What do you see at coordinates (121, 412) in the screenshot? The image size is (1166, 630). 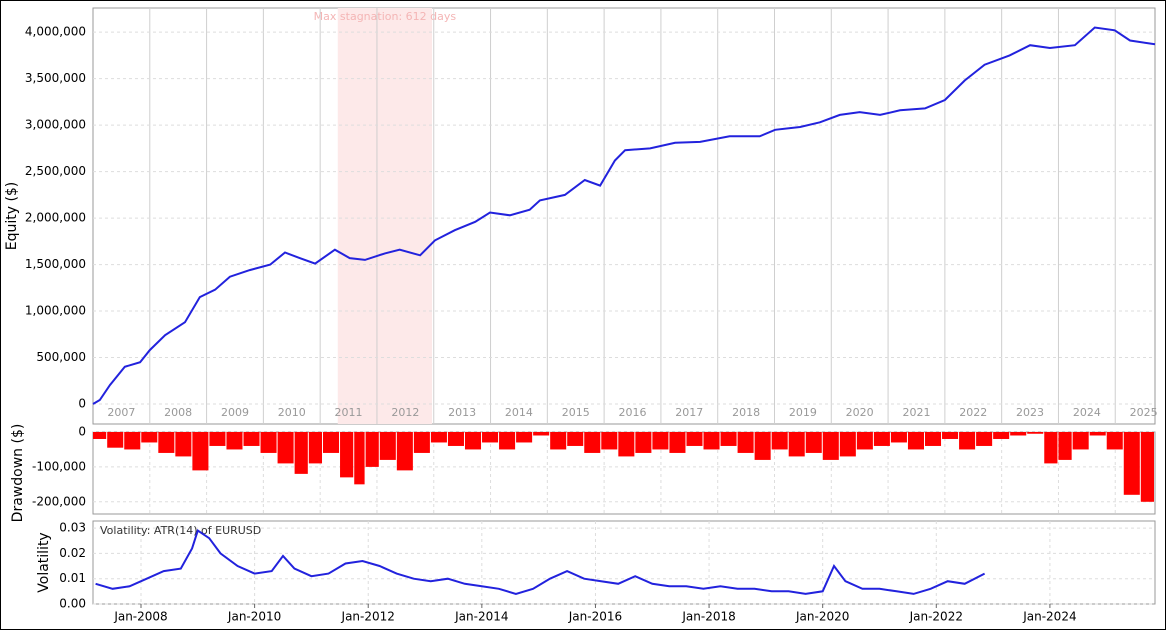 I see `x-tick-label: 2007` at bounding box center [121, 412].